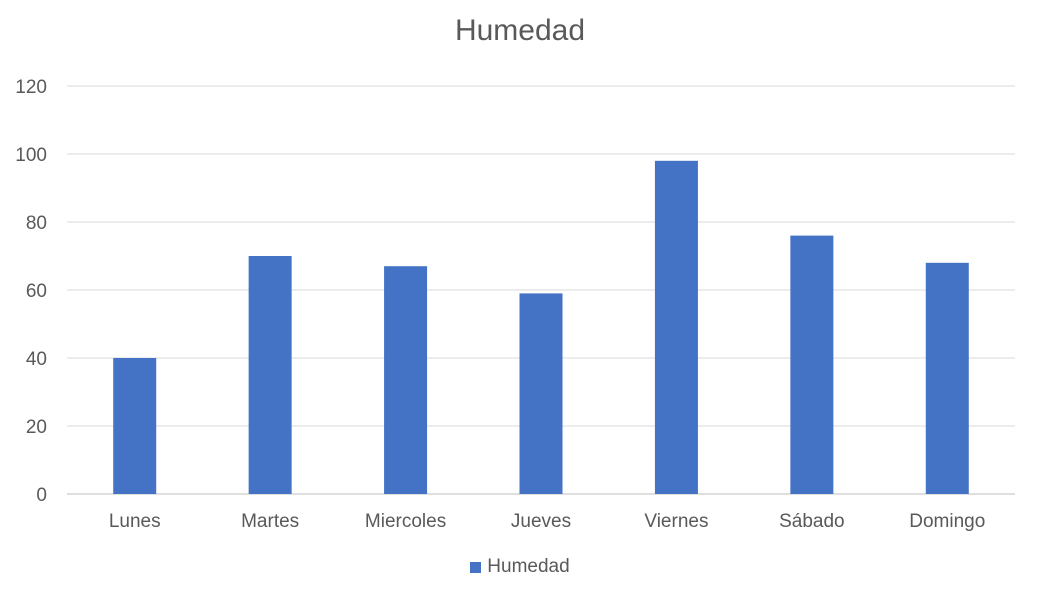 The image size is (1040, 604). Describe the element at coordinates (405, 521) in the screenshot. I see `x-tick-label: Miercoles` at that location.